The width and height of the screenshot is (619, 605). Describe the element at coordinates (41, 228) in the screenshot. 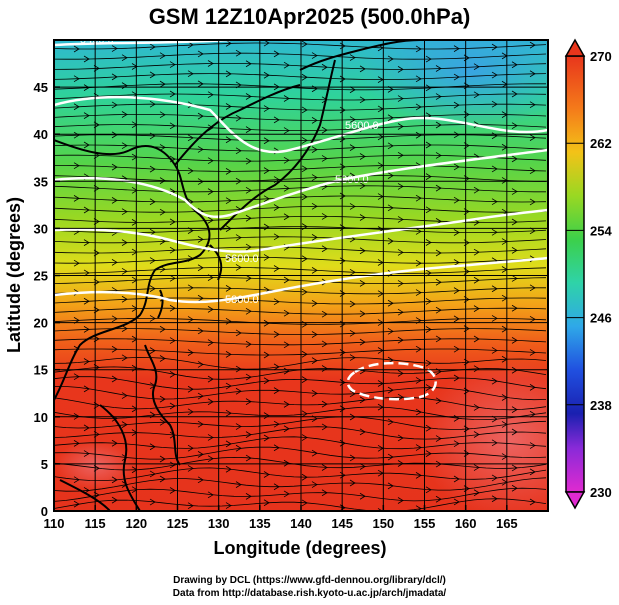

I see `y-tick-label: 30` at that location.